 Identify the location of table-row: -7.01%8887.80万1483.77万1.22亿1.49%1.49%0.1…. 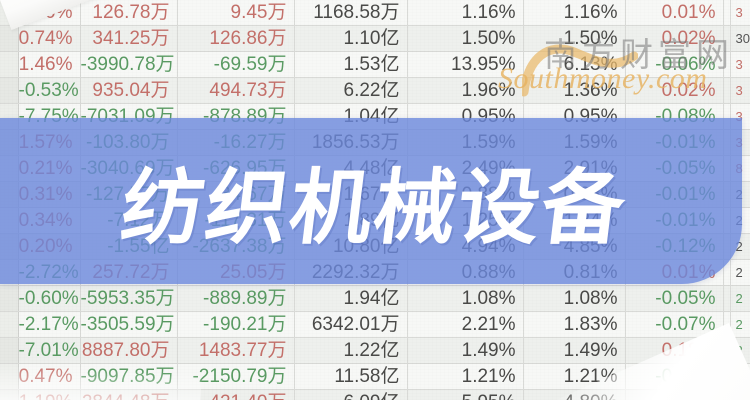
(375, 350).